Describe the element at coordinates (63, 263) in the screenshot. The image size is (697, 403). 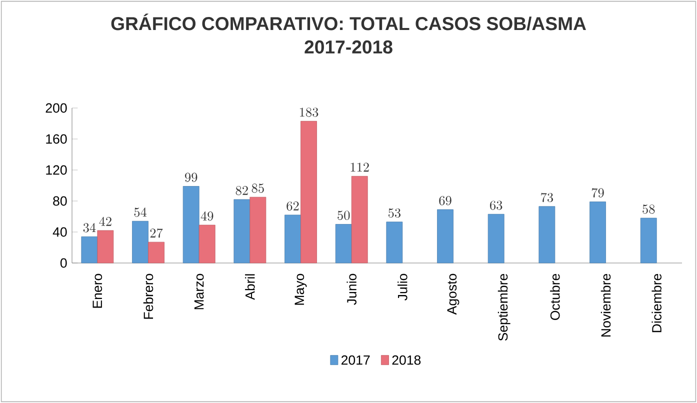
I see `y-tick-label: 0` at that location.